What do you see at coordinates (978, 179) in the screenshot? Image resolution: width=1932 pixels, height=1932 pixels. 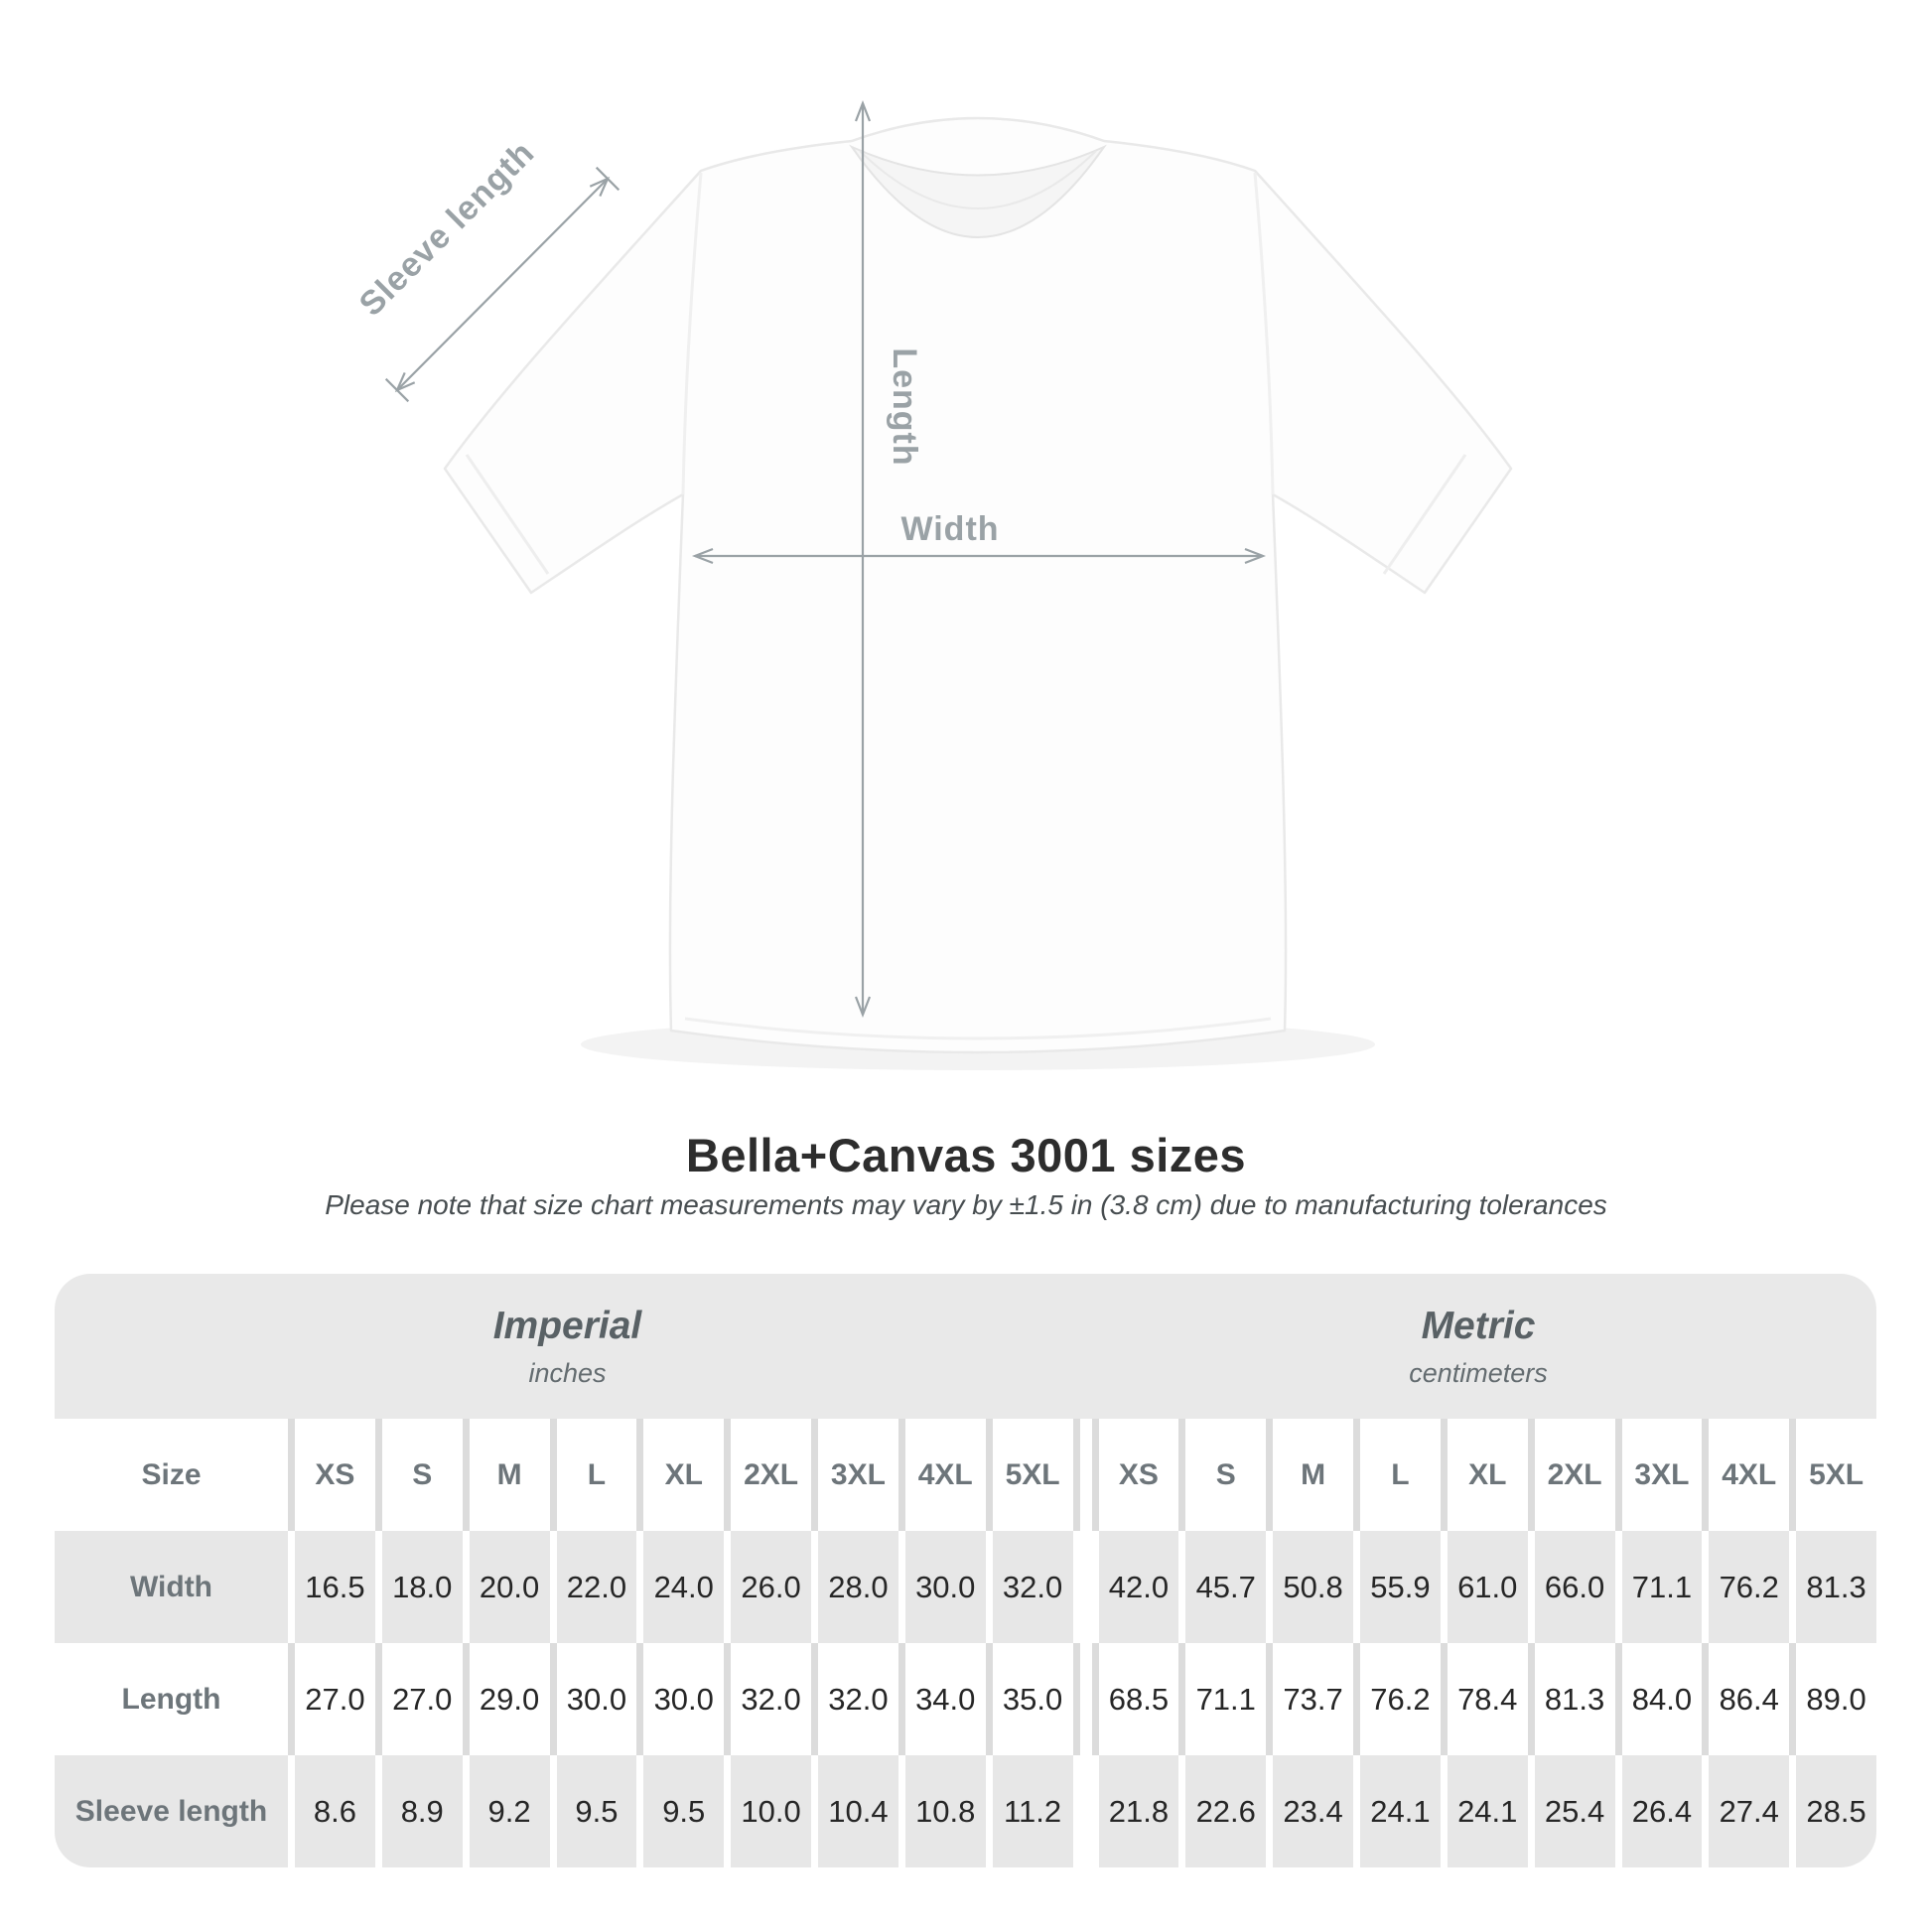 I see `collar-inner-seam` at bounding box center [978, 179].